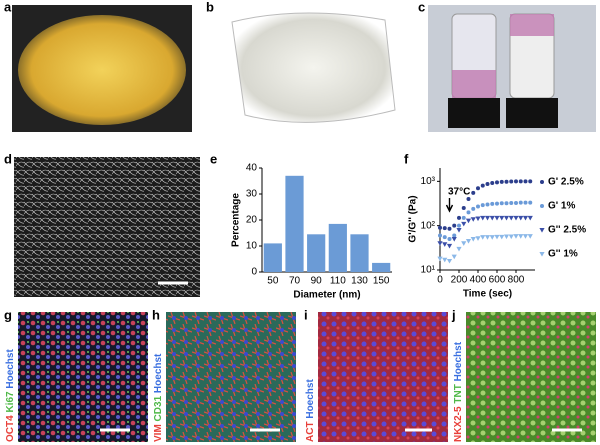  What do you see at coordinates (236, 220) in the screenshot?
I see `y-axis-label: Percentage` at bounding box center [236, 220].